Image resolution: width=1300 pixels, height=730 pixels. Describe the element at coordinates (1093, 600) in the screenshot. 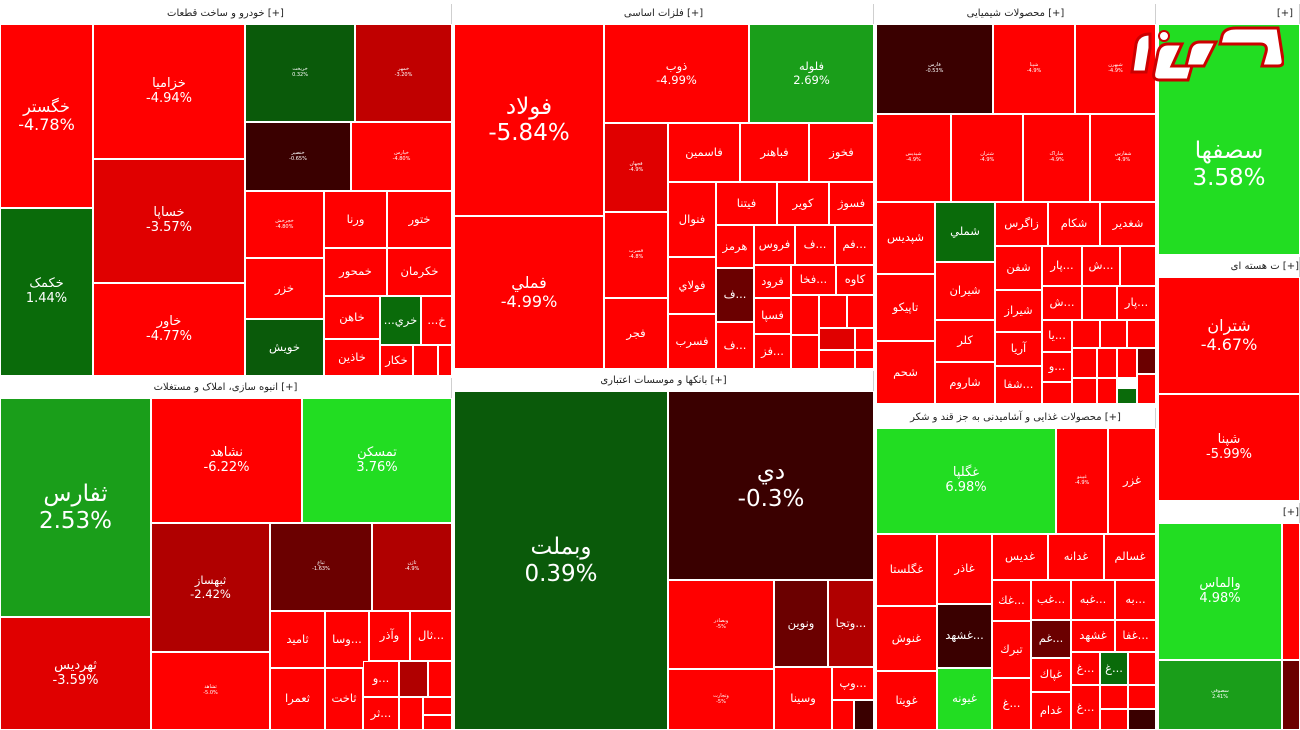

I see `stock-tile-ghbe: ...غبه` at that location.